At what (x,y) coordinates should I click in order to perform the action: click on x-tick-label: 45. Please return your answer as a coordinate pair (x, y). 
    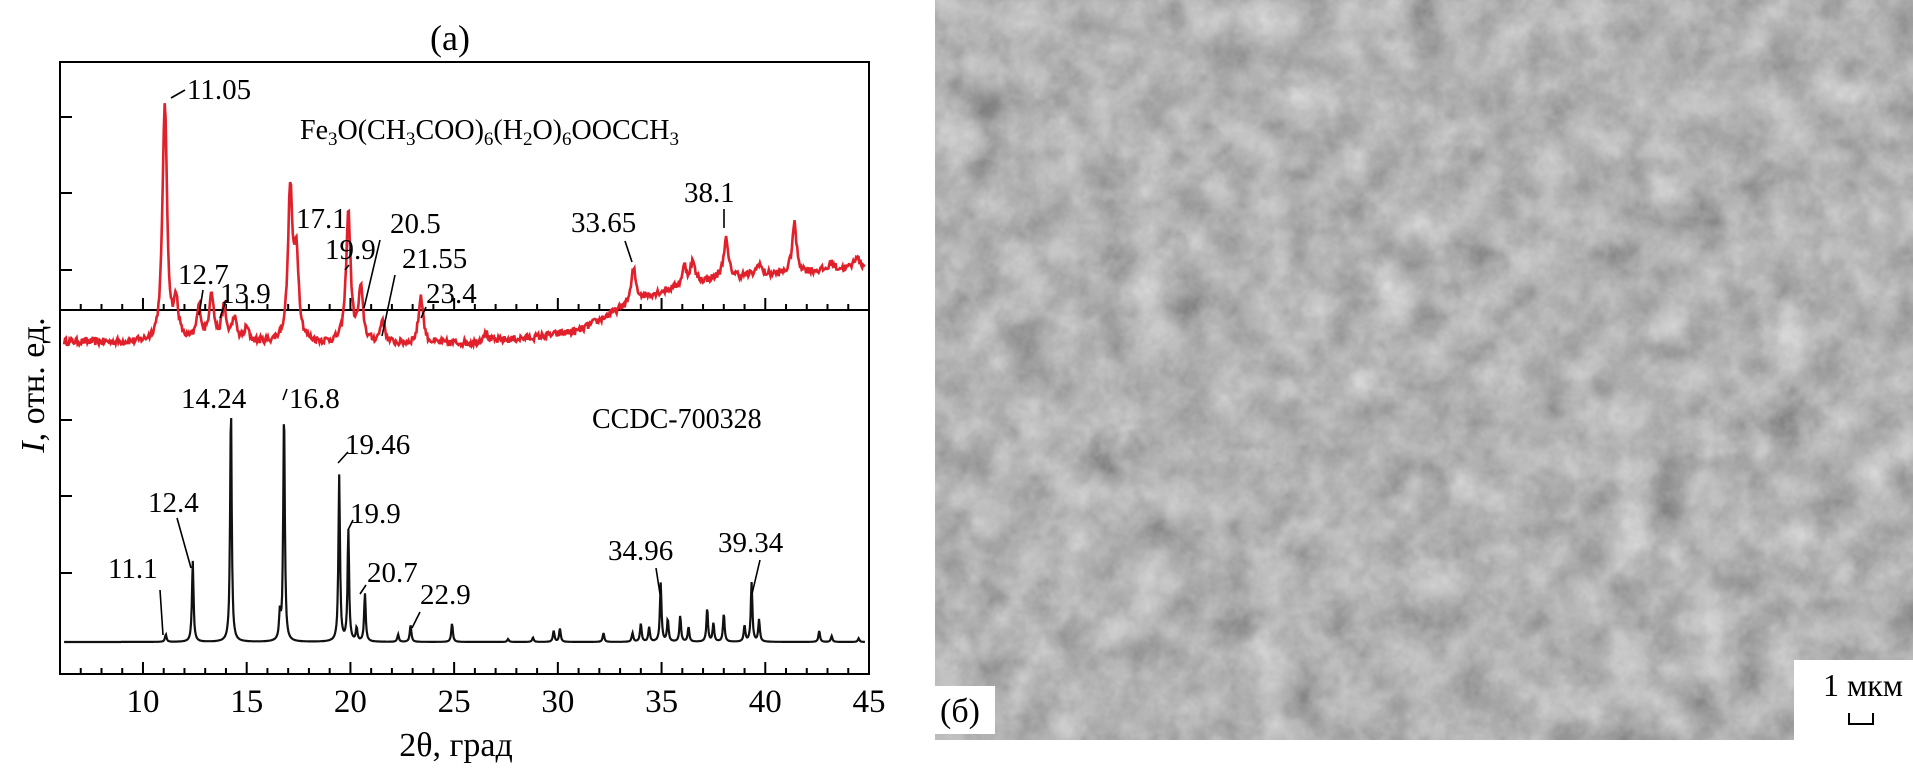
    Looking at the image, I should click on (869, 702).